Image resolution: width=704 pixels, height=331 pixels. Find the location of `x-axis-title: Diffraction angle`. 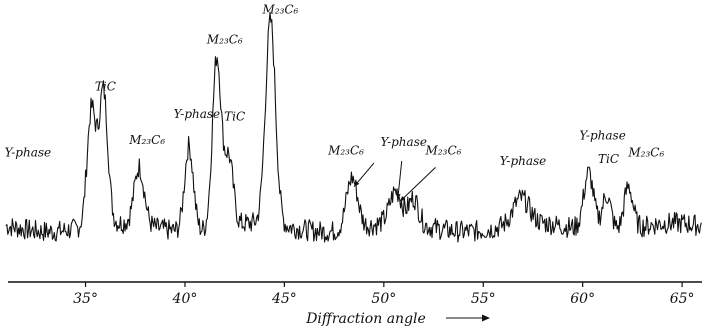

x-axis-title: Diffraction angle is located at coordinates (365, 319).